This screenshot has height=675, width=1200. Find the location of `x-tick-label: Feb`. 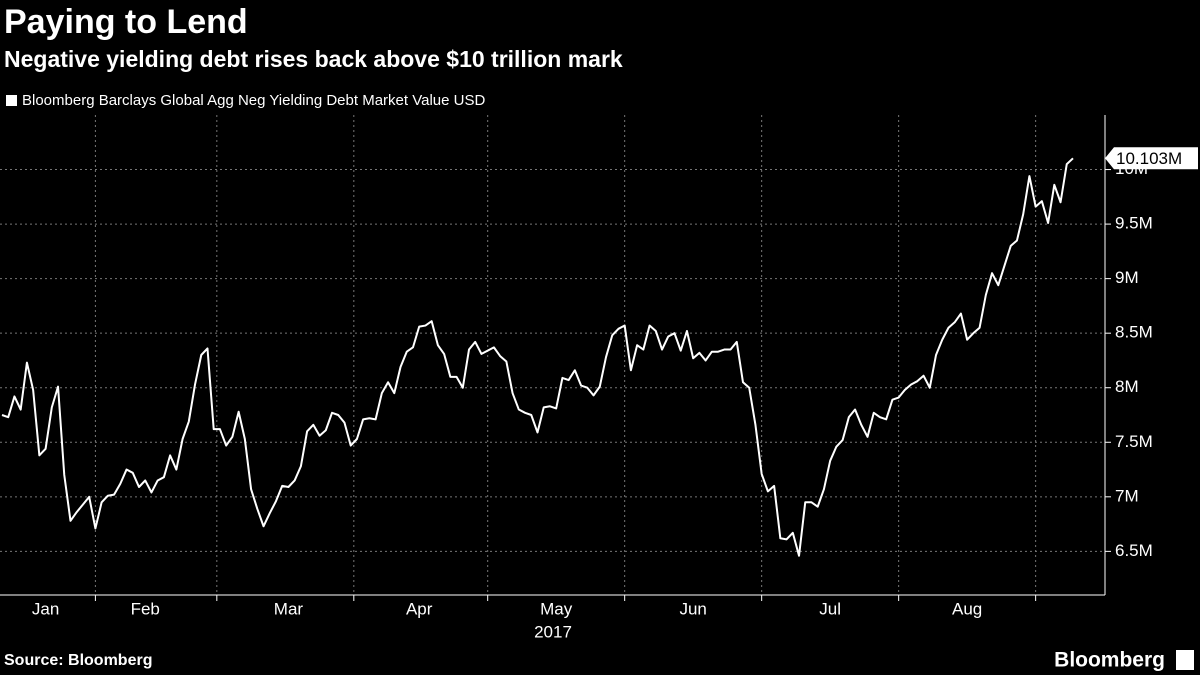

x-tick-label: Feb is located at coordinates (145, 608).